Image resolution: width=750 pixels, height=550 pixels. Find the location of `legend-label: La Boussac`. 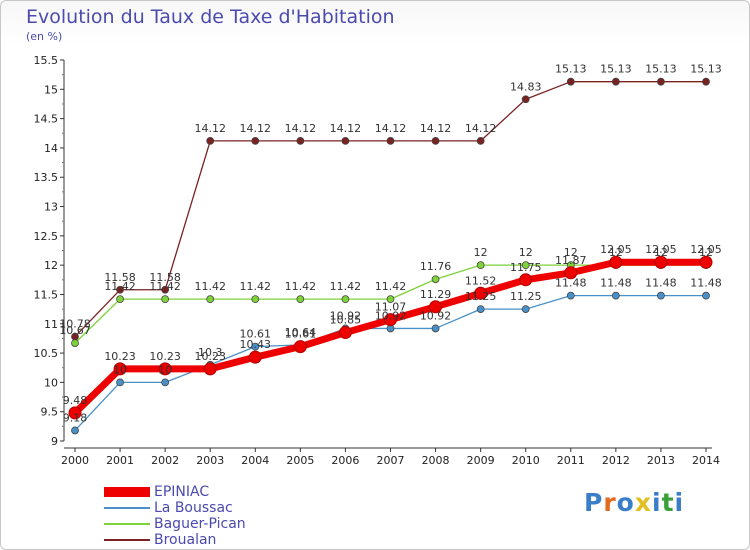

legend-label: La Boussac is located at coordinates (193, 508).